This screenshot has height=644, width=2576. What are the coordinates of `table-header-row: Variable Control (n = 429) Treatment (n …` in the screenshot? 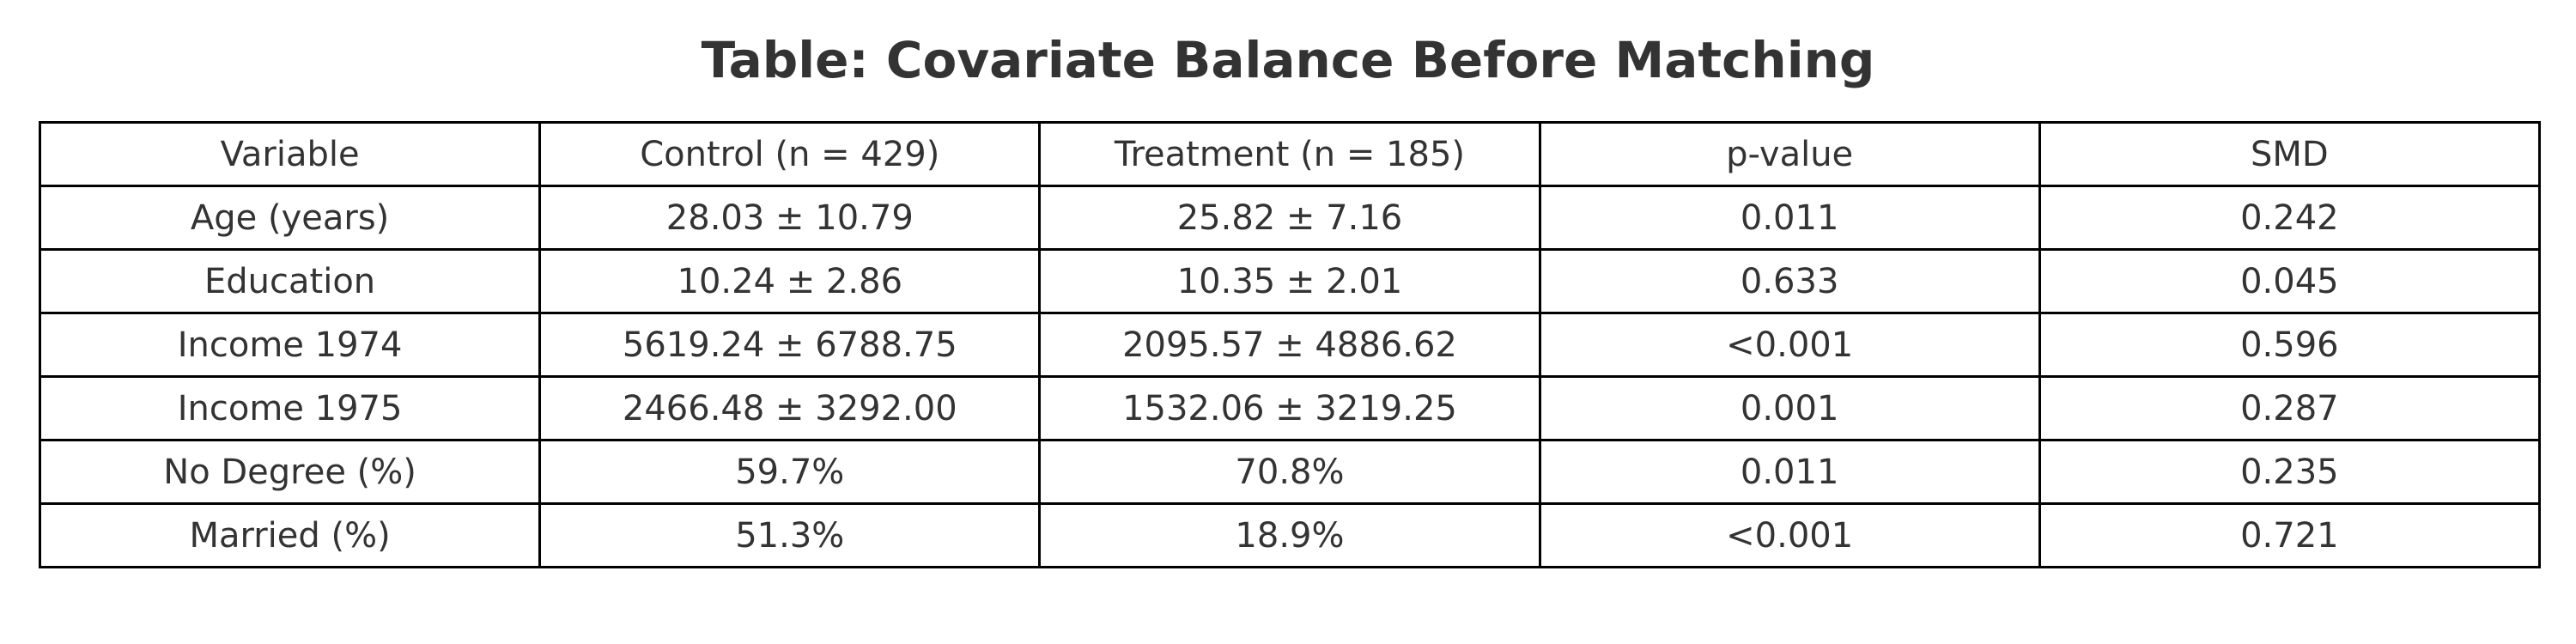 It's located at (1290, 154).